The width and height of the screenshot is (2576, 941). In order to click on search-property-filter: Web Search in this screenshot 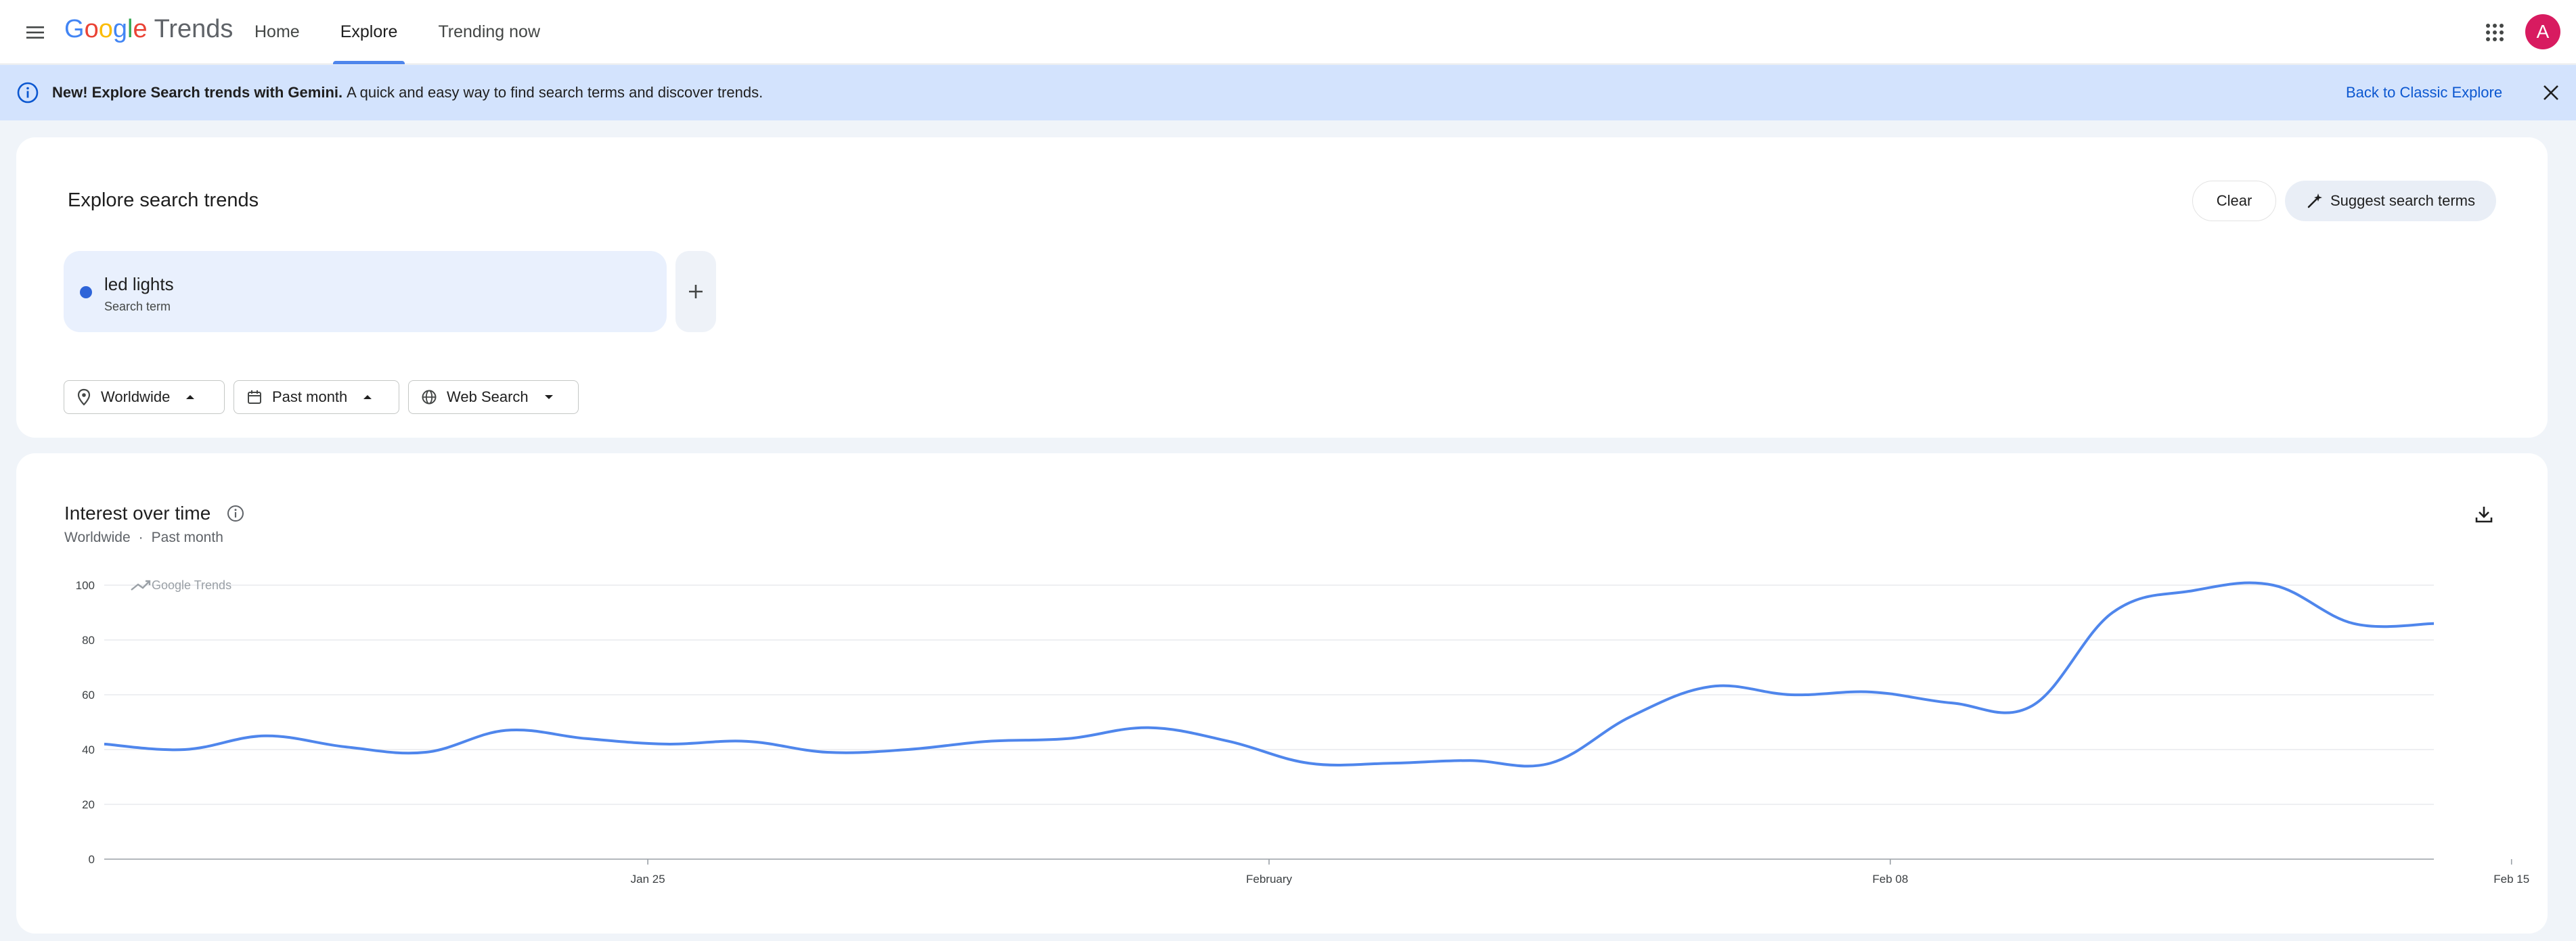, I will do `click(493, 397)`.